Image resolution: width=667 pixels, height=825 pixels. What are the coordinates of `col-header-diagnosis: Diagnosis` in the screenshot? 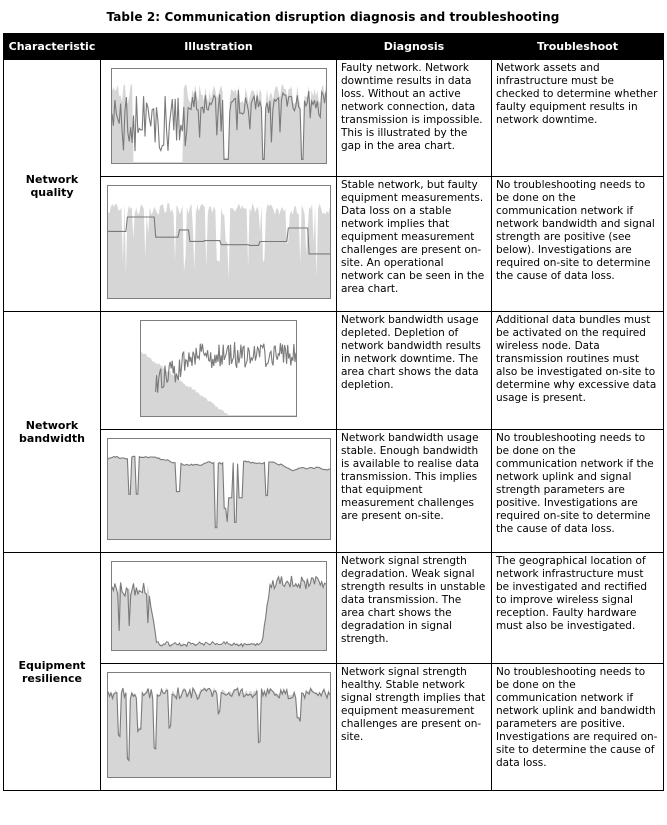 It's located at (414, 46).